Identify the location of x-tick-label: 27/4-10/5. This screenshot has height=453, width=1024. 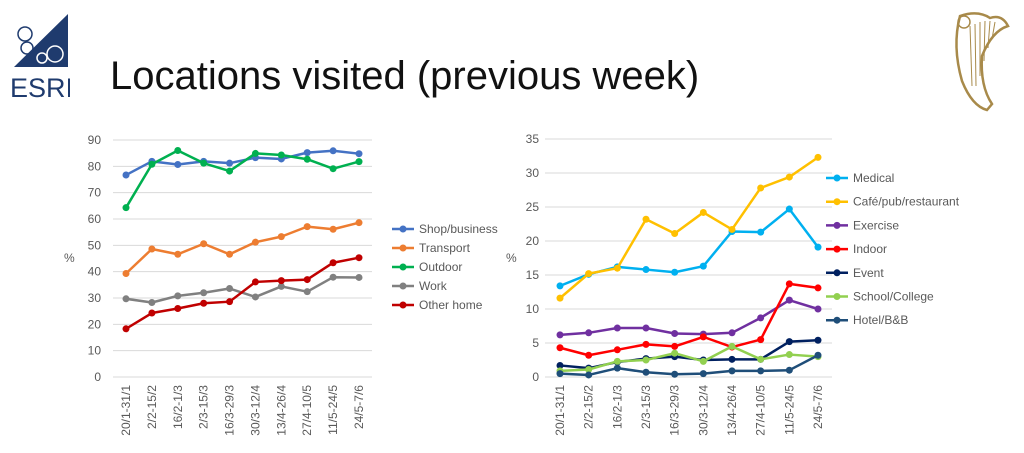
(307, 410).